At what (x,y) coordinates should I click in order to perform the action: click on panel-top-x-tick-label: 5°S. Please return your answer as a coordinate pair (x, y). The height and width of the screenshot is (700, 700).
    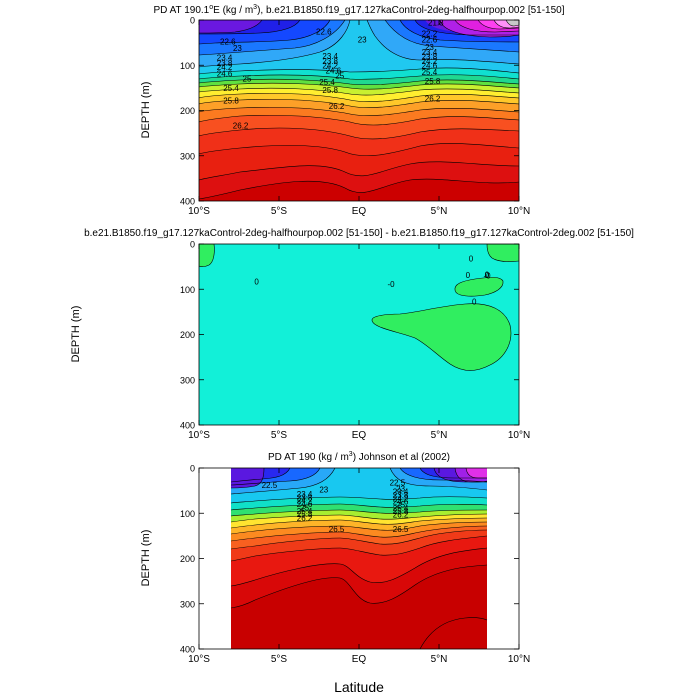
    Looking at the image, I should click on (279, 211).